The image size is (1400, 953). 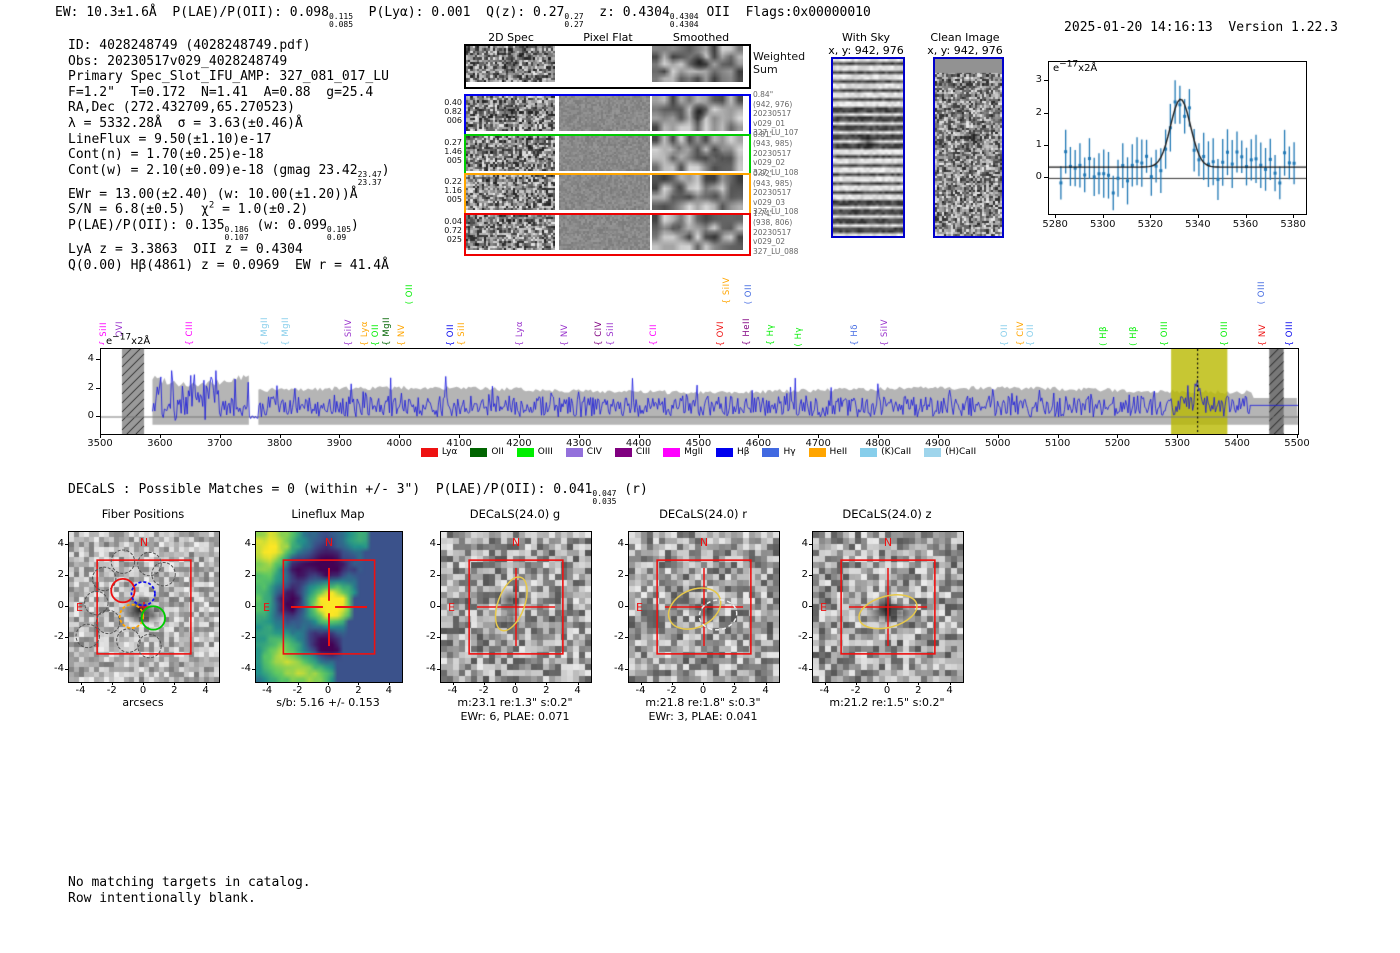 What do you see at coordinates (878, 443) in the screenshot?
I see `main-x-tick-label: 4800` at bounding box center [878, 443].